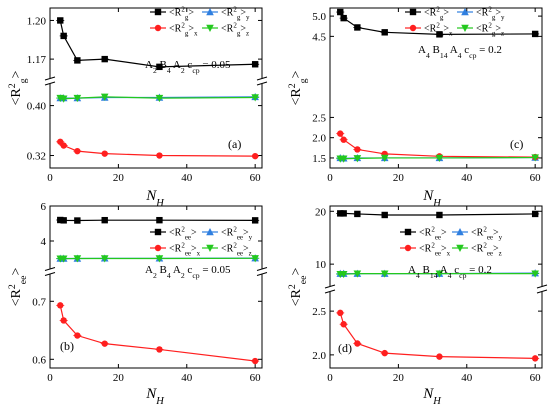 The height and width of the screenshot is (418, 550). I want to click on y-tick-label: 2.0, so click(319, 139).